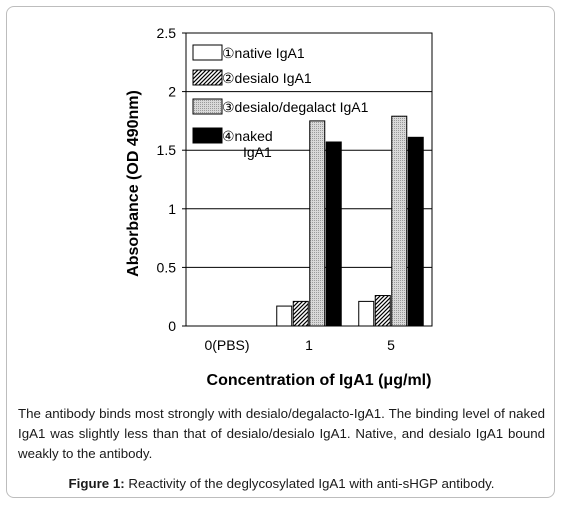  Describe the element at coordinates (257, 152) in the screenshot. I see `legend-label-continued: IgA1` at that location.